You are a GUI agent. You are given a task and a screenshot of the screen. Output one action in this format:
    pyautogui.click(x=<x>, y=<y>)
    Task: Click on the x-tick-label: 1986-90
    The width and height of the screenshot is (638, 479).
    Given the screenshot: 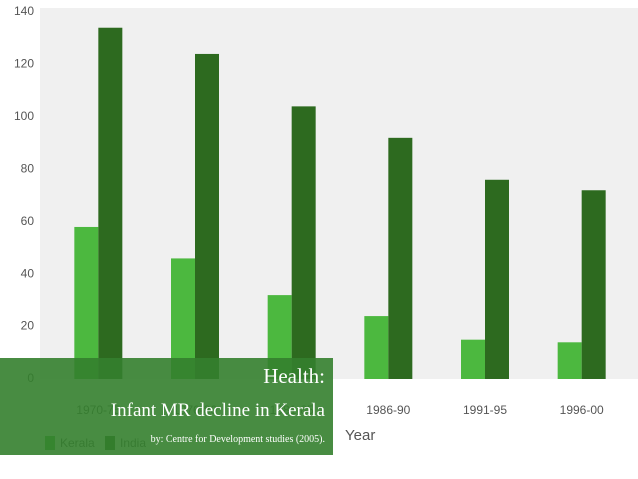 What is the action you would take?
    pyautogui.click(x=388, y=410)
    